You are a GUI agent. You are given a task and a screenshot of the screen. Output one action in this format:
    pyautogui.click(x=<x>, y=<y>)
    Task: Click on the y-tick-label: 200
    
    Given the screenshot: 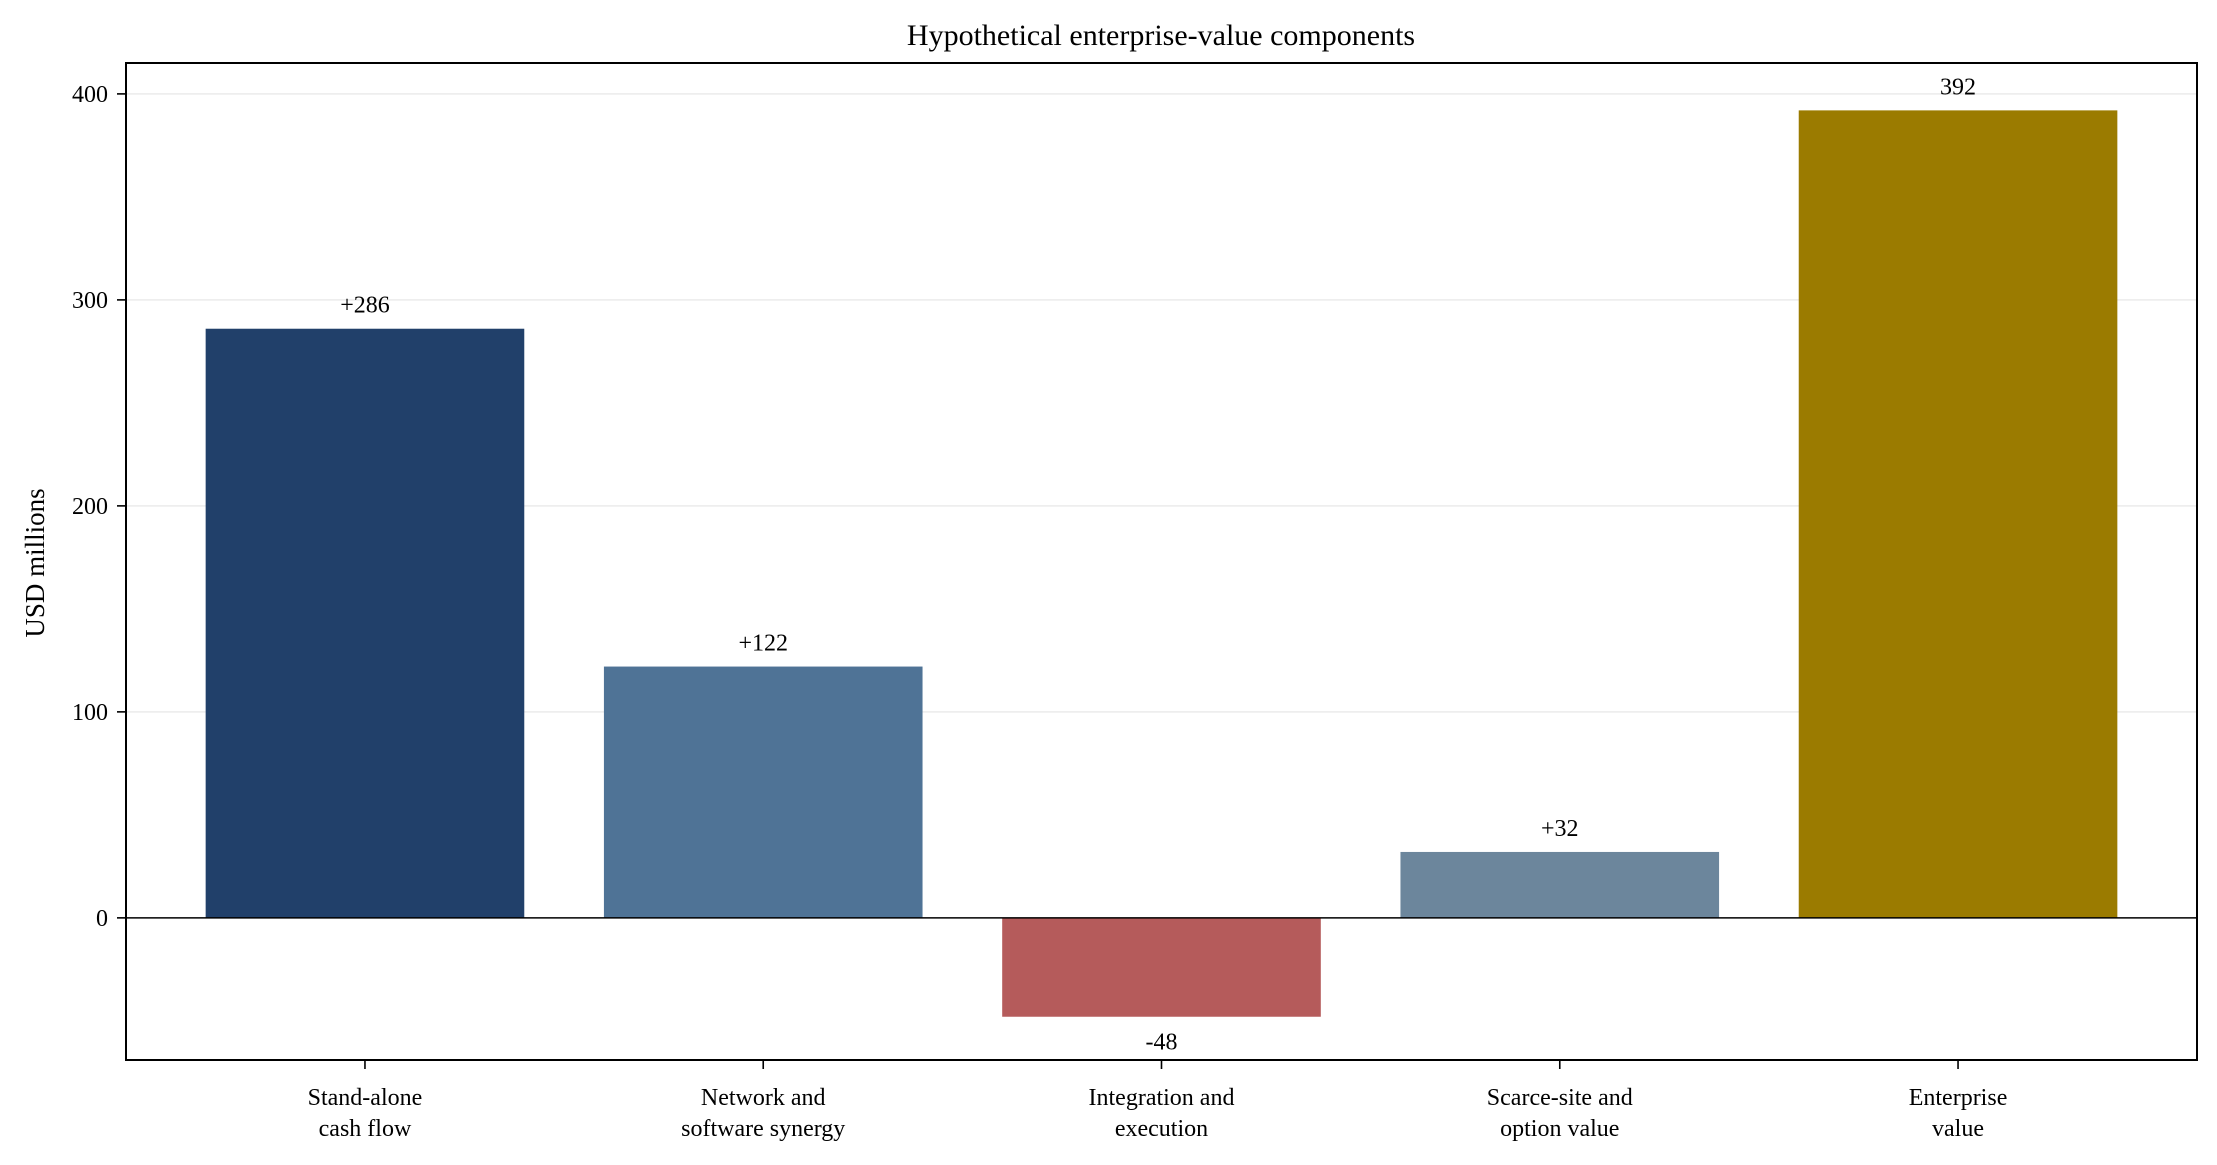 What is the action you would take?
    pyautogui.click(x=90, y=507)
    